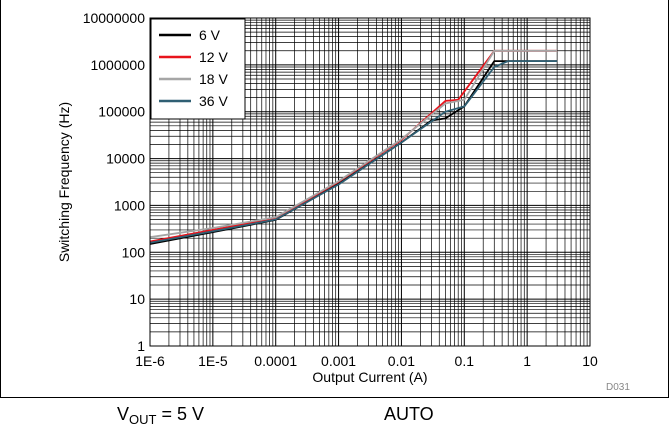 The width and height of the screenshot is (671, 430). What do you see at coordinates (213, 79) in the screenshot?
I see `legend-entry: 18 V` at bounding box center [213, 79].